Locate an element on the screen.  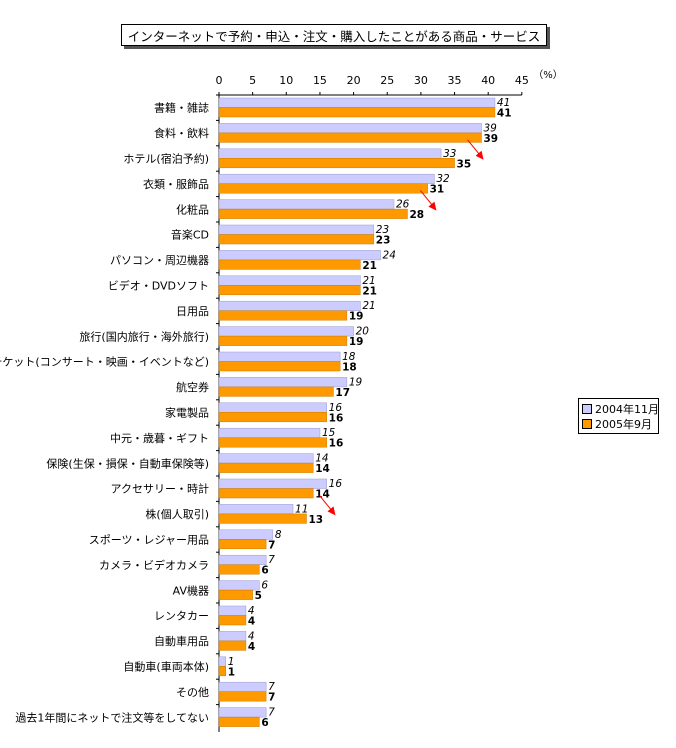
x-tick-label: 45 is located at coordinates (522, 80).